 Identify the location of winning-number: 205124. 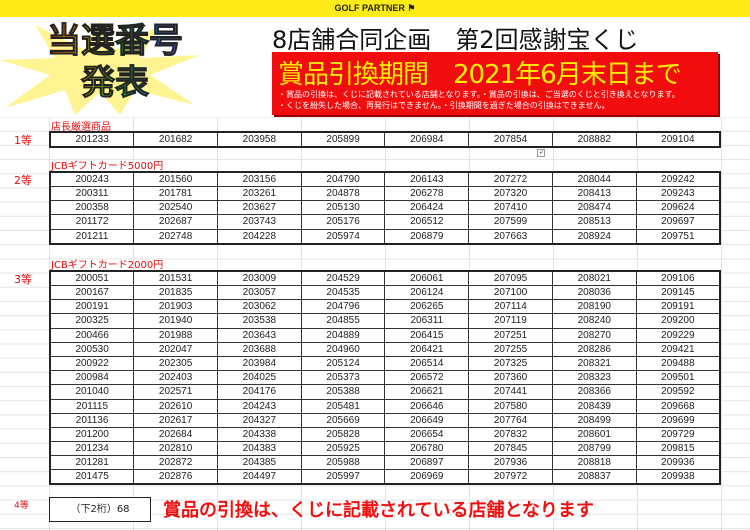
(343, 363).